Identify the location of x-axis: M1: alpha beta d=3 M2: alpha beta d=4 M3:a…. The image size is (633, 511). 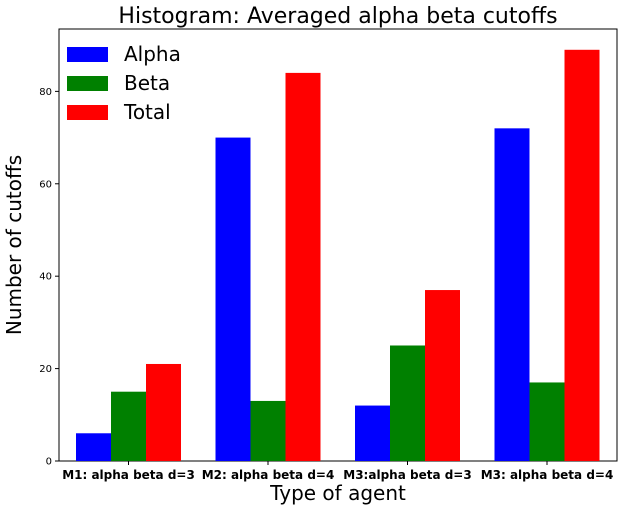
(337, 471).